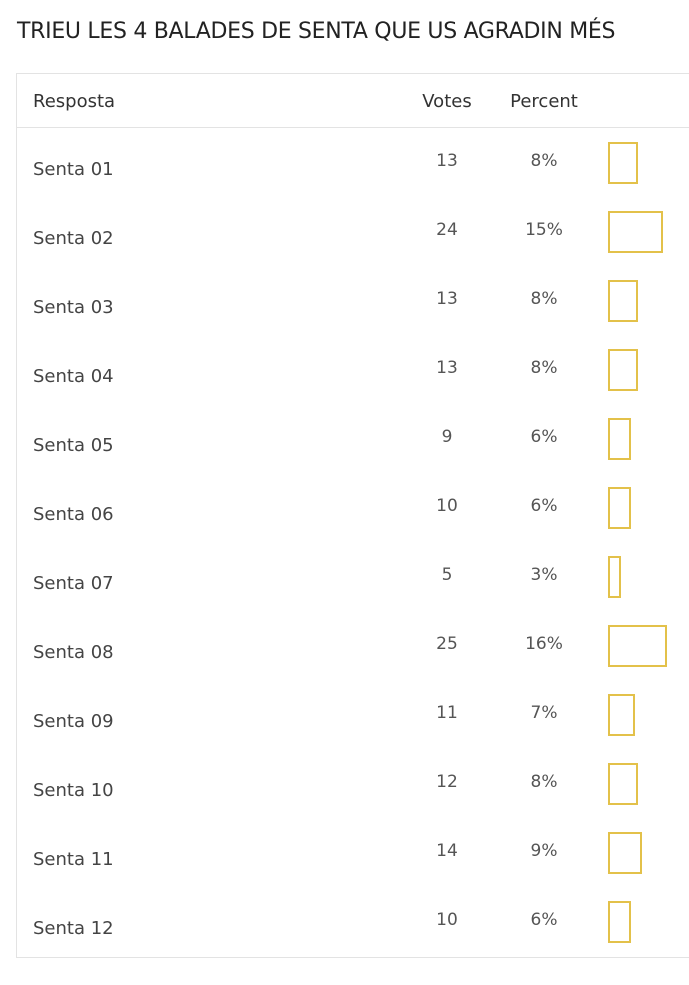  Describe the element at coordinates (73, 445) in the screenshot. I see `response-name: Senta 05` at that location.